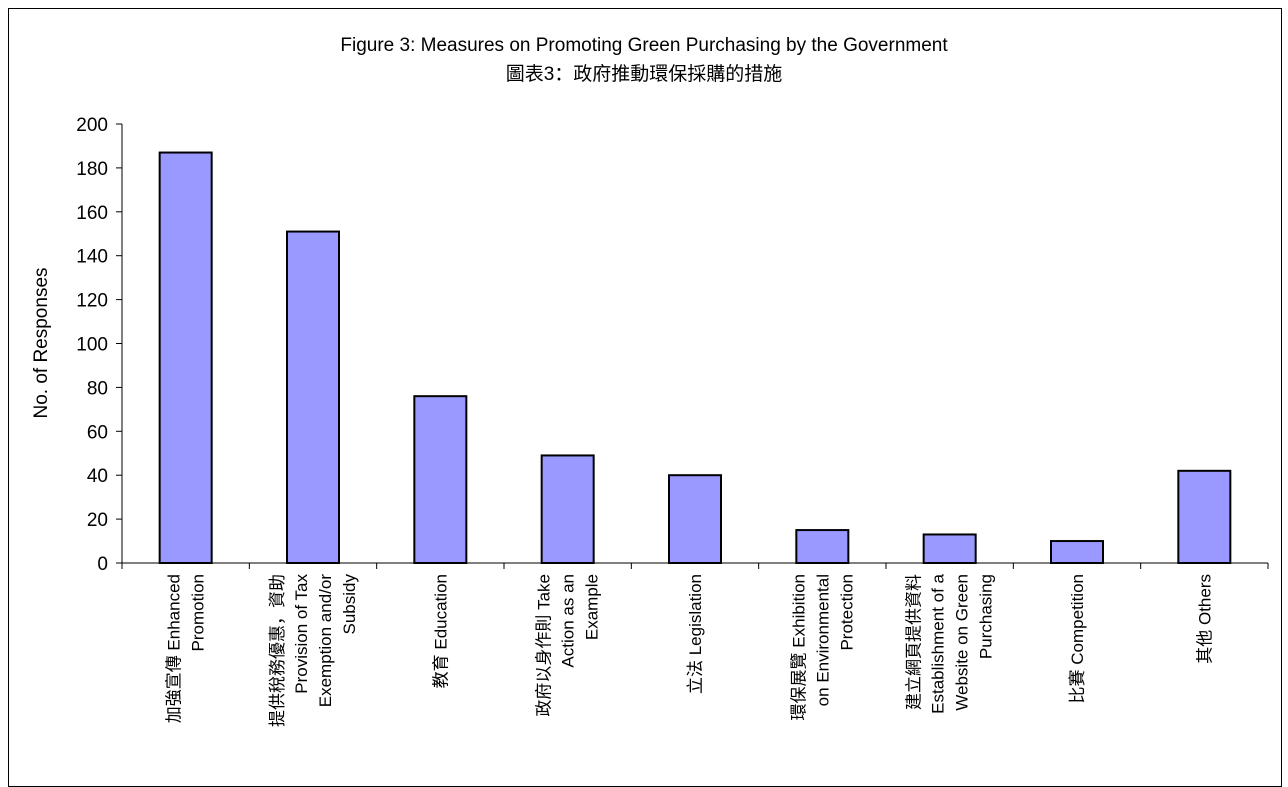  I want to click on x-tick-label-line: Example, so click(592, 607).